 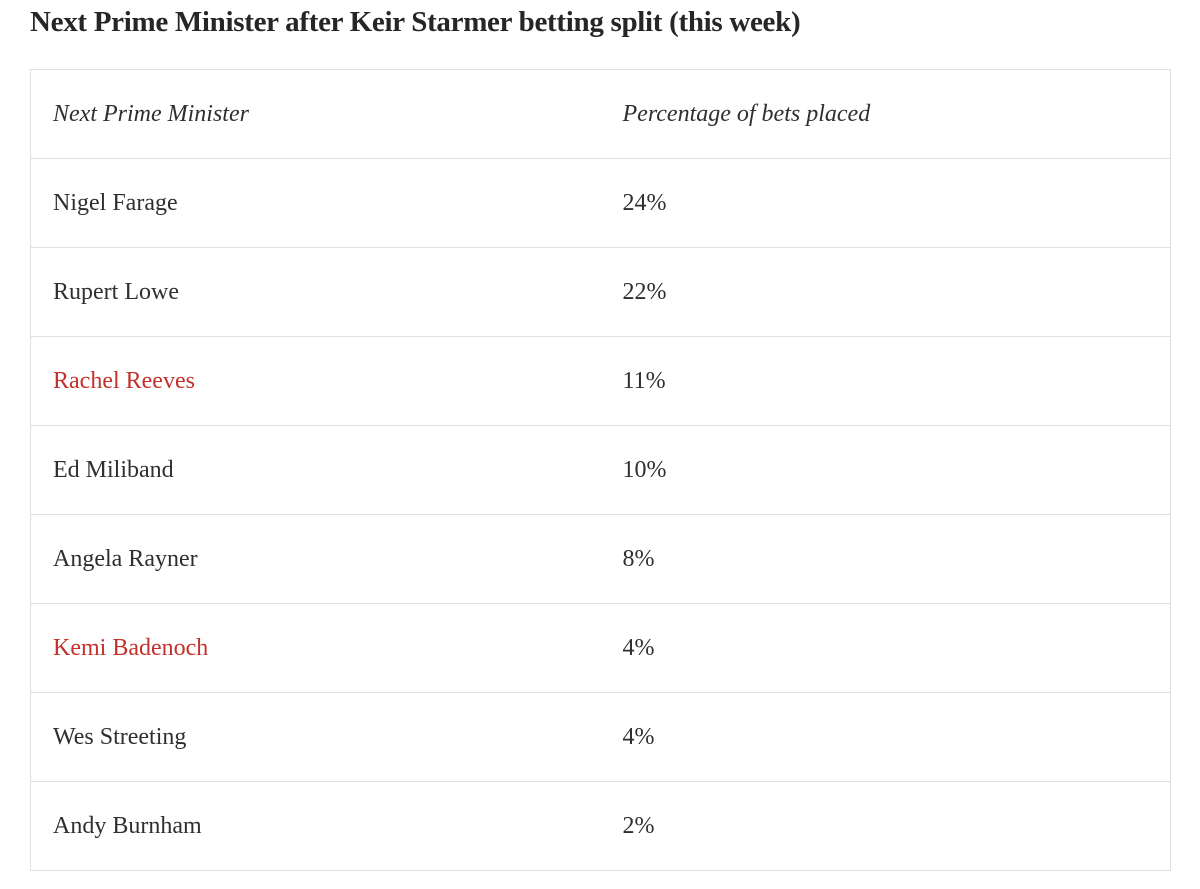 I want to click on table-row: Nigel Farage 24%, so click(x=600, y=203).